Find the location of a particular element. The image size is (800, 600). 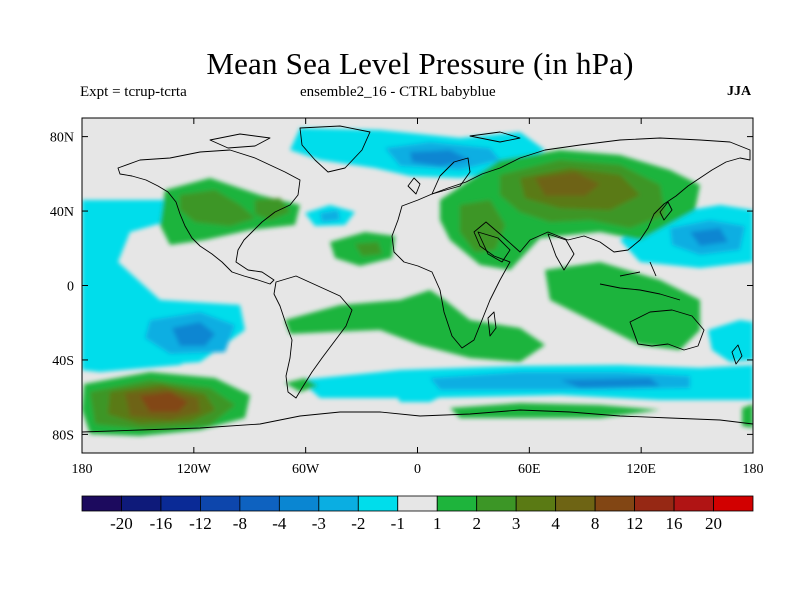

colorbar-label: -3 is located at coordinates (319, 523).